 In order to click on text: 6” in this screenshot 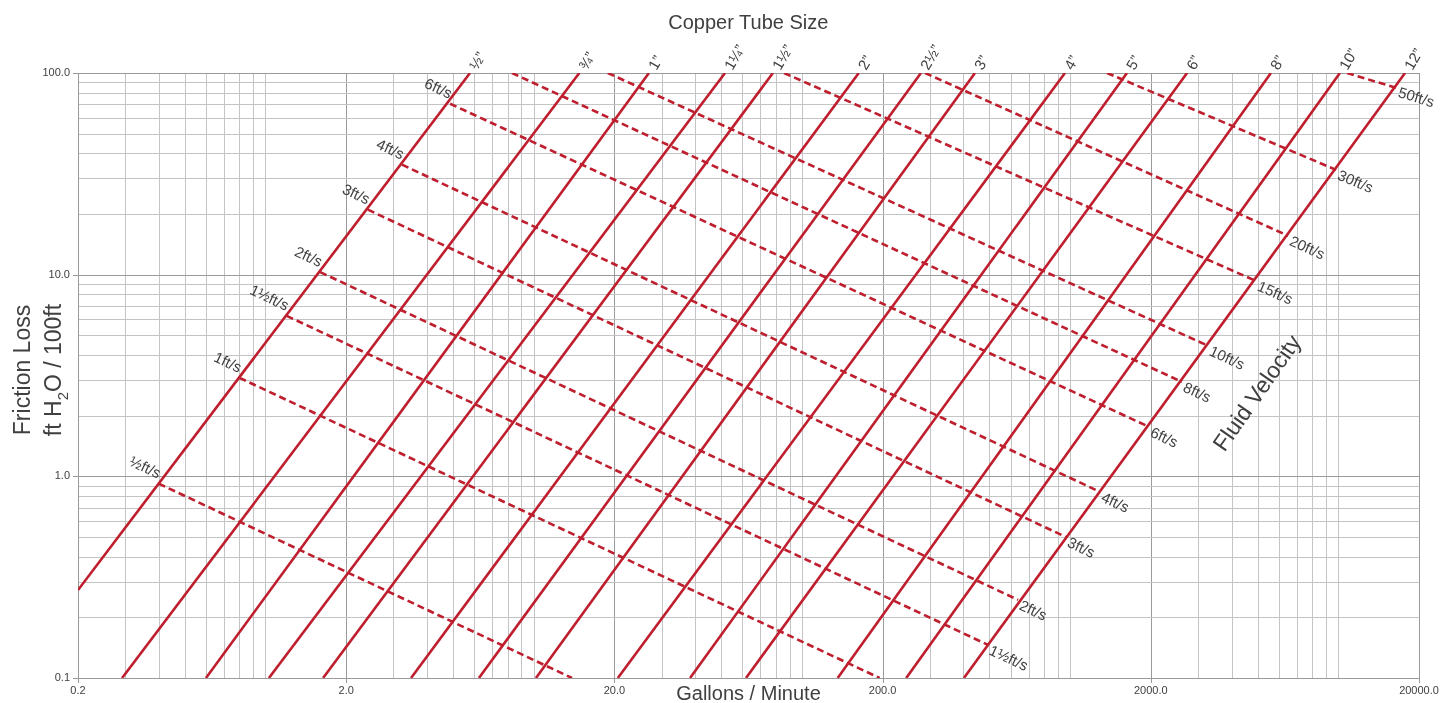, I will do `click(1193, 62)`.